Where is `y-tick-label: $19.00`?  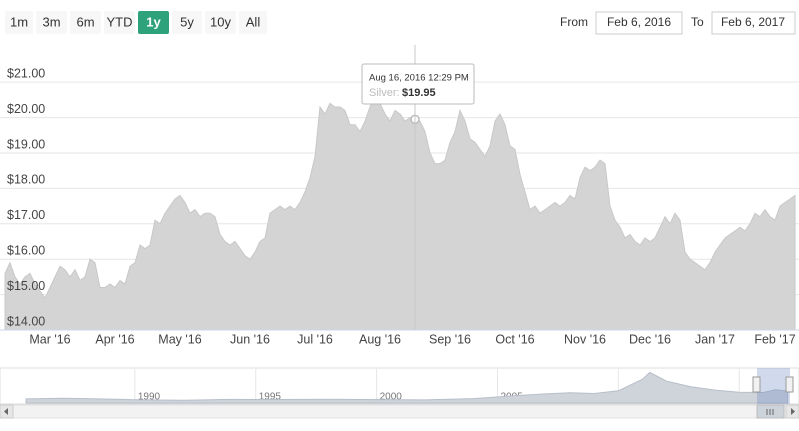 y-tick-label: $19.00 is located at coordinates (26, 144).